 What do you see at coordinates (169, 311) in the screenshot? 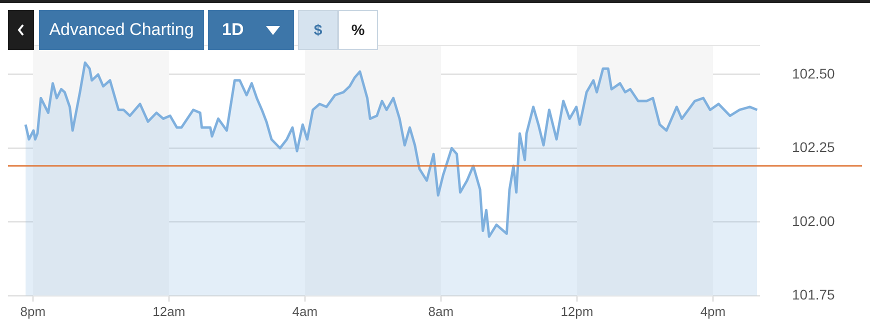
I see `x-tick-label: 12am` at bounding box center [169, 311].